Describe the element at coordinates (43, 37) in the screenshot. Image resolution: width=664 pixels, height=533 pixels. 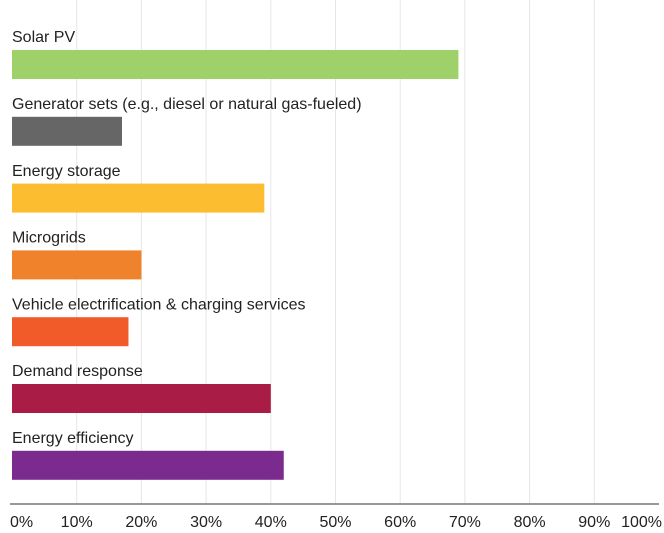
I see `category-label: Solar PV` at that location.